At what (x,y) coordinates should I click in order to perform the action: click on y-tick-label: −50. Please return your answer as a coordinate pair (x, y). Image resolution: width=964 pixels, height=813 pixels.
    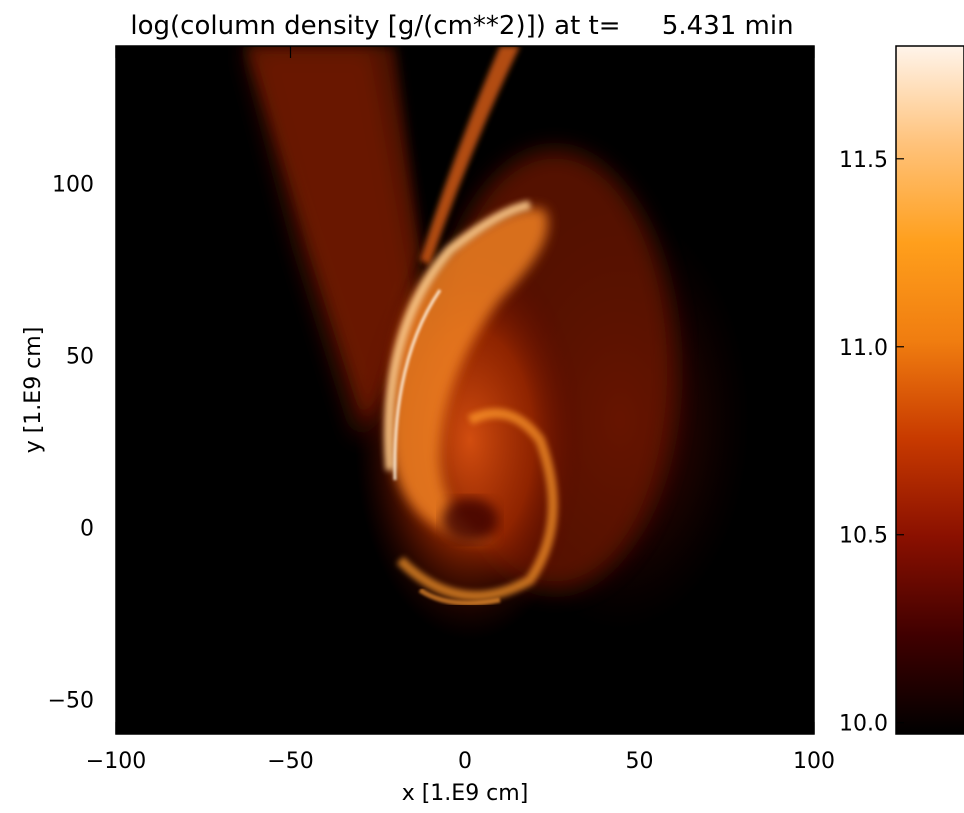
    Looking at the image, I should click on (71, 701).